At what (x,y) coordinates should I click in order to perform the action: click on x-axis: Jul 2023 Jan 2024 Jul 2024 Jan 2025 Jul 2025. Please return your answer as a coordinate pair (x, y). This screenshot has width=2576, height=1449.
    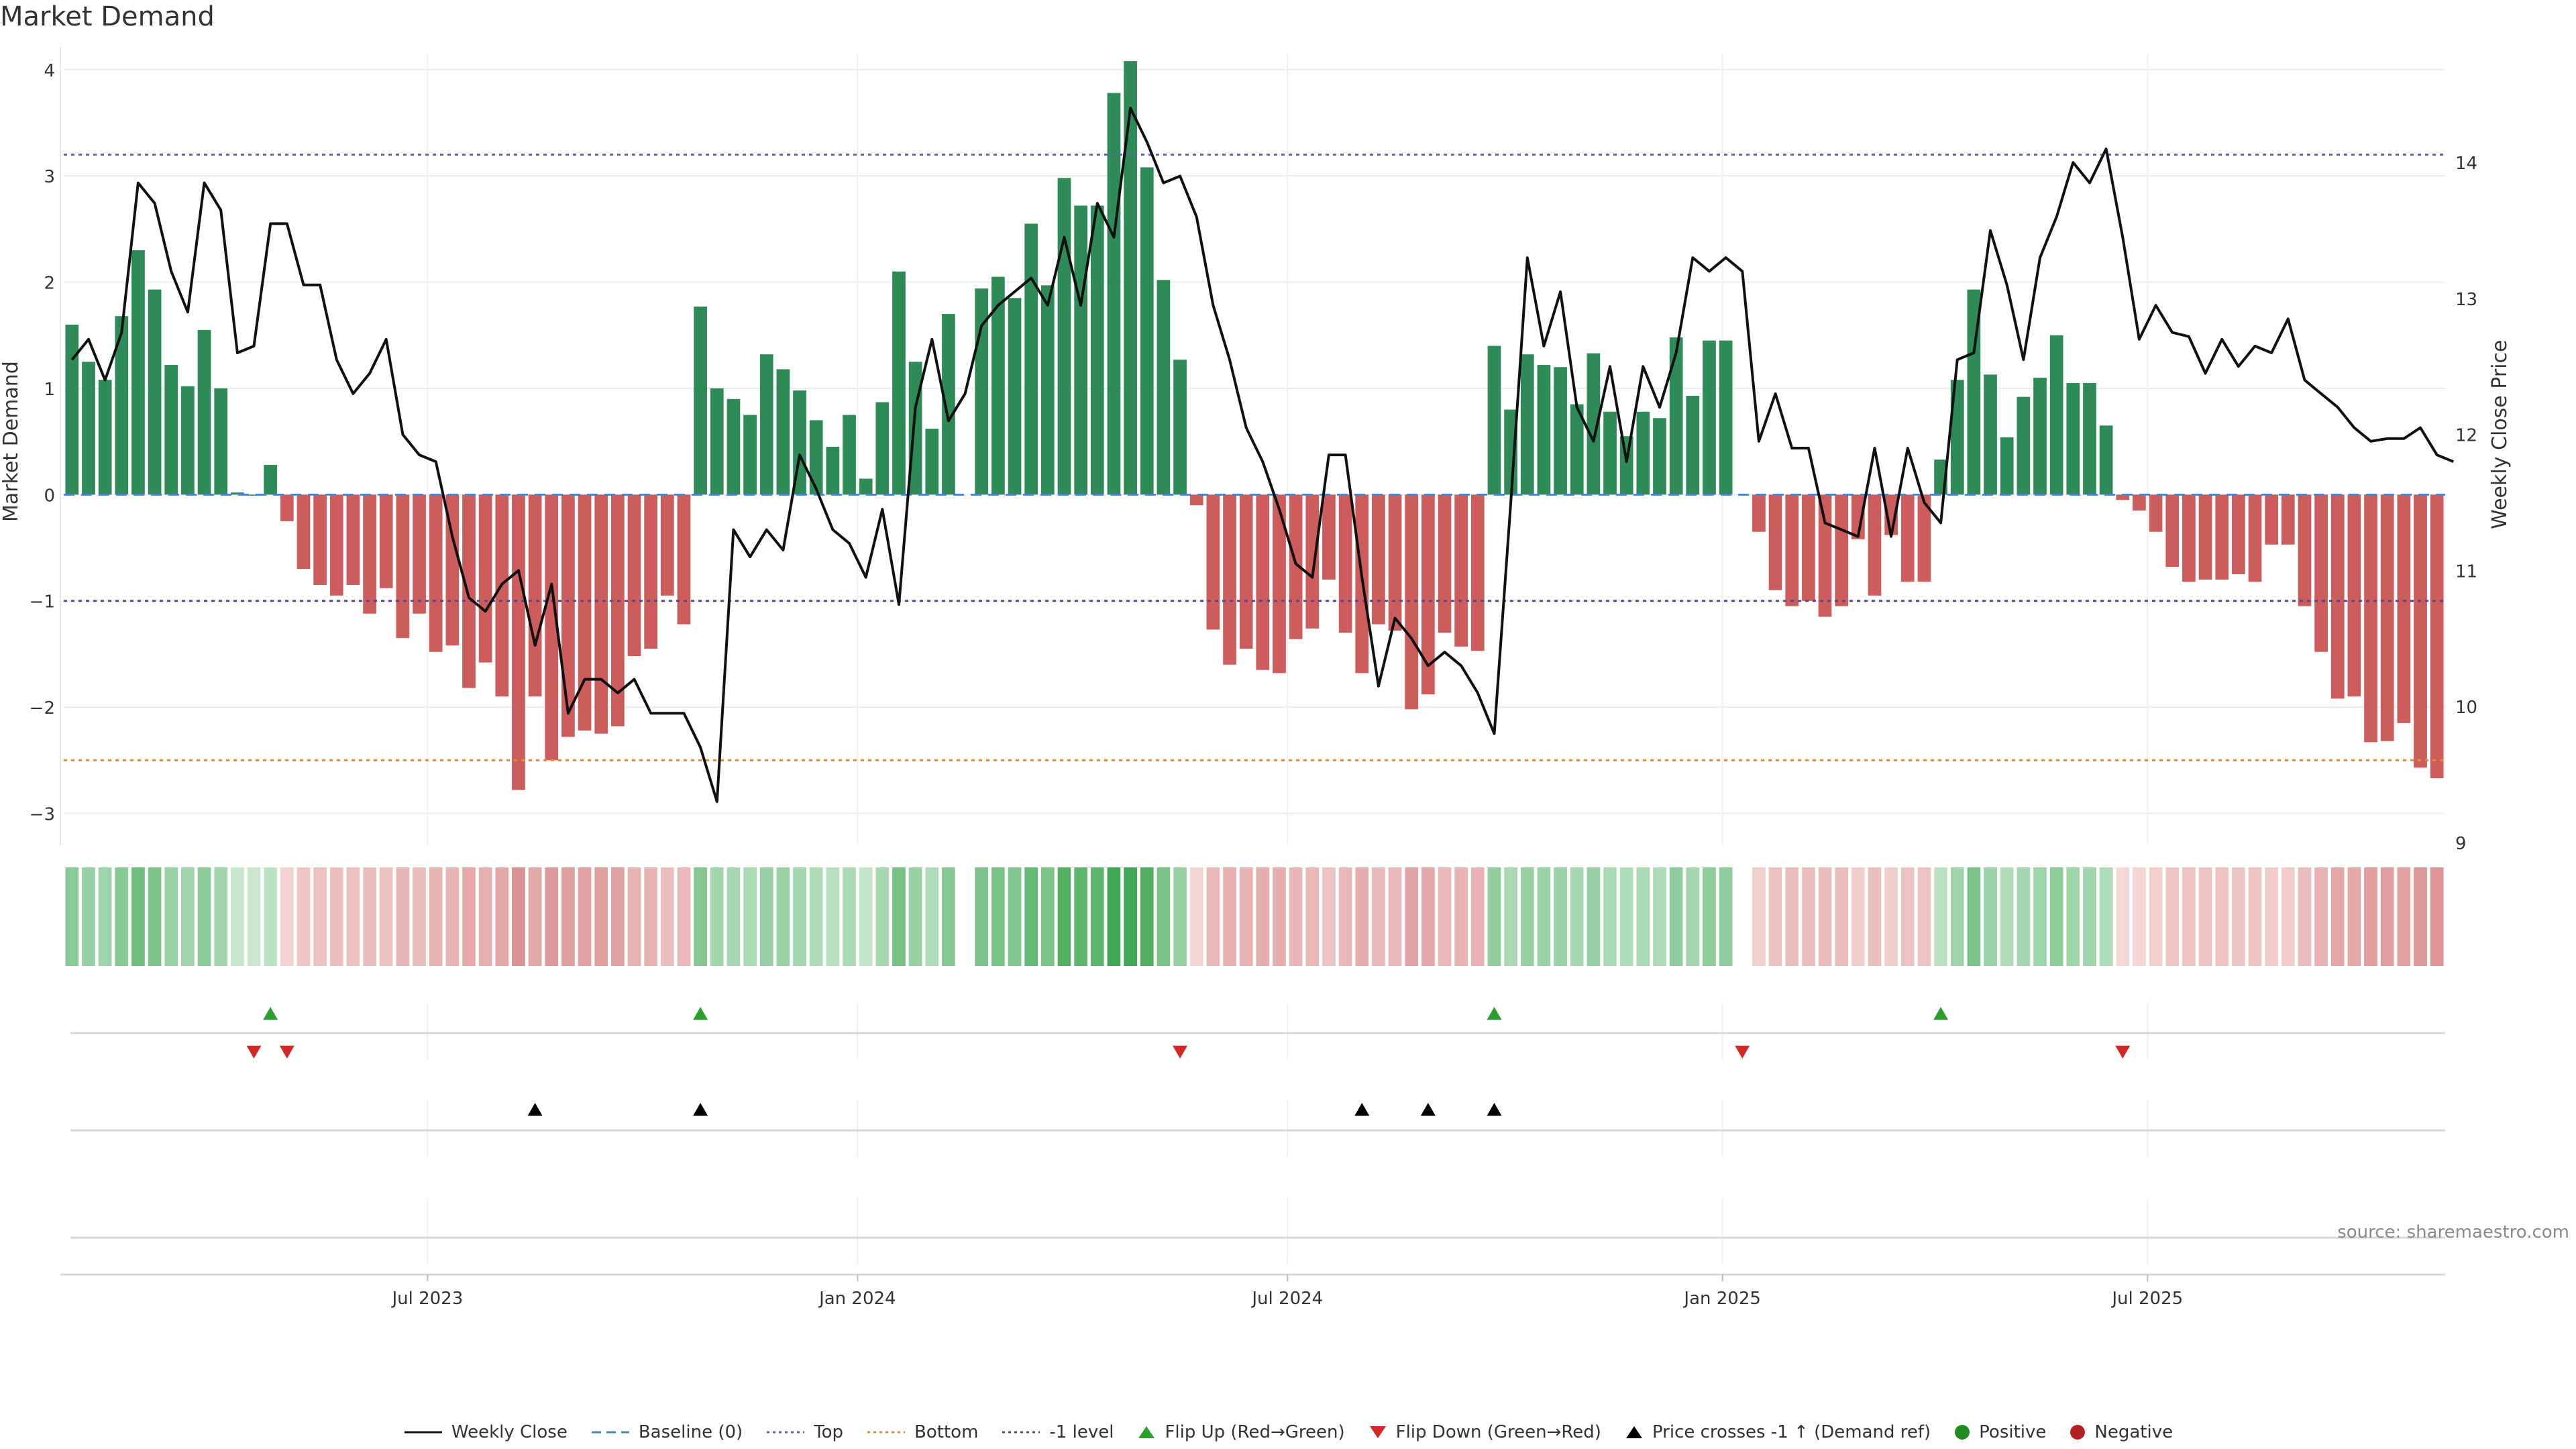
    Looking at the image, I should click on (1252, 1291).